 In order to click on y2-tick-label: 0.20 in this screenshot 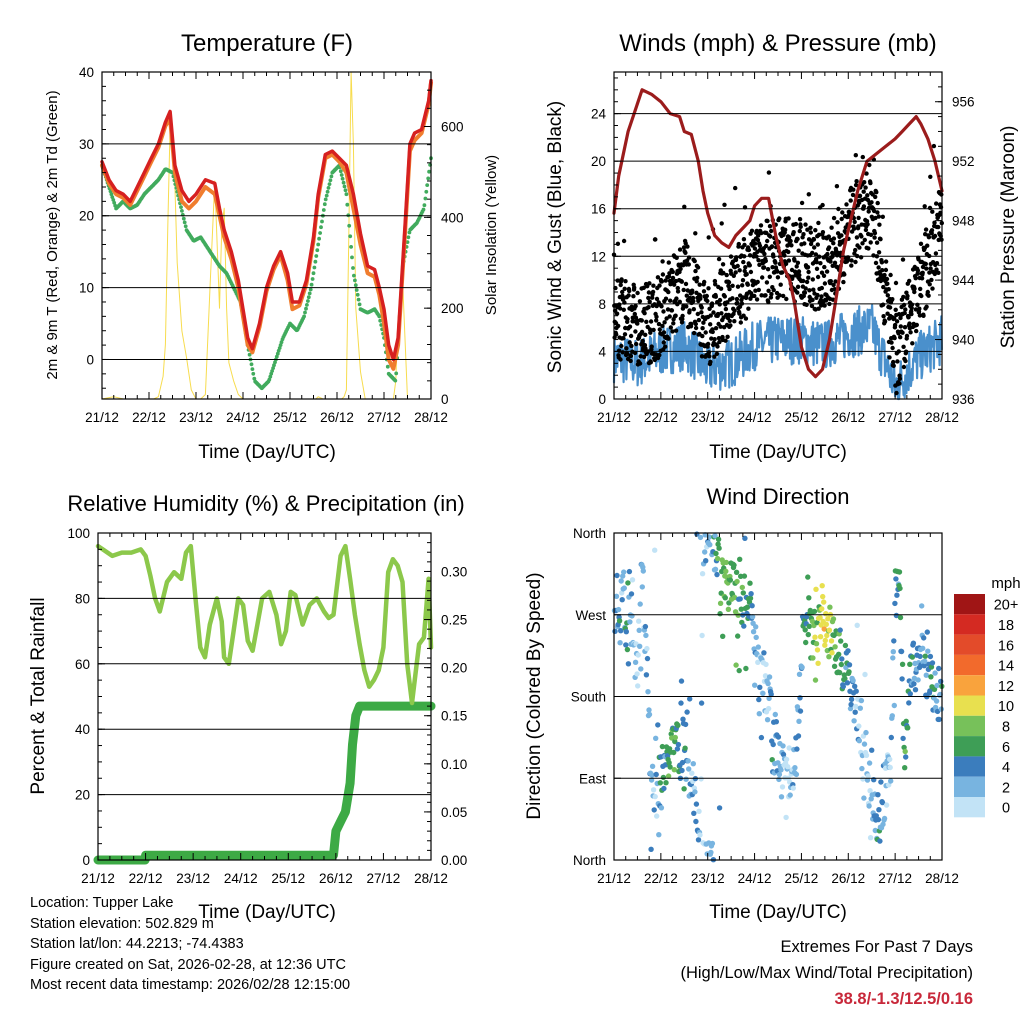, I will do `click(454, 668)`.